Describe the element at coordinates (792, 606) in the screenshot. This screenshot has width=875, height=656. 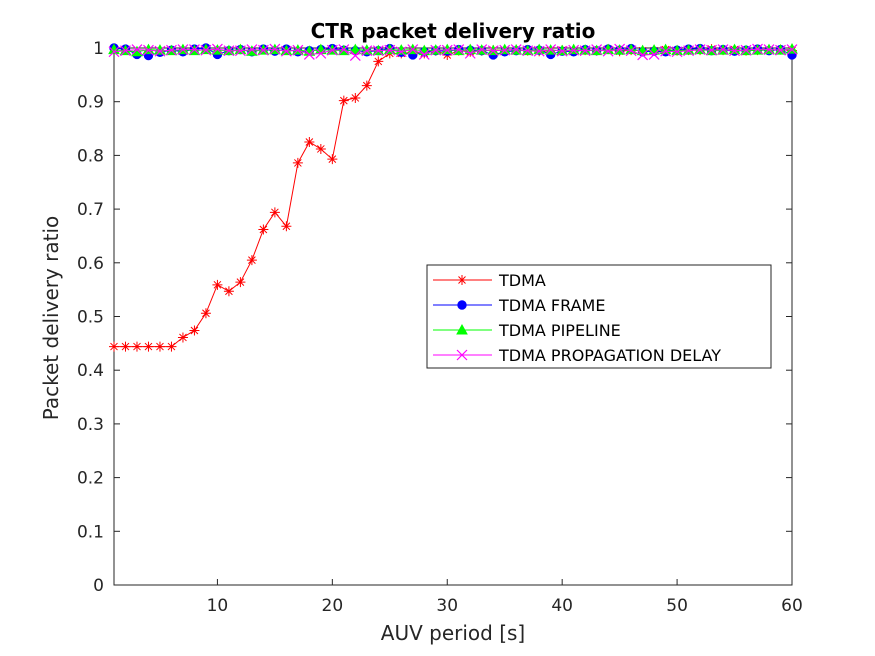
I see `x-tick-label: 60` at that location.